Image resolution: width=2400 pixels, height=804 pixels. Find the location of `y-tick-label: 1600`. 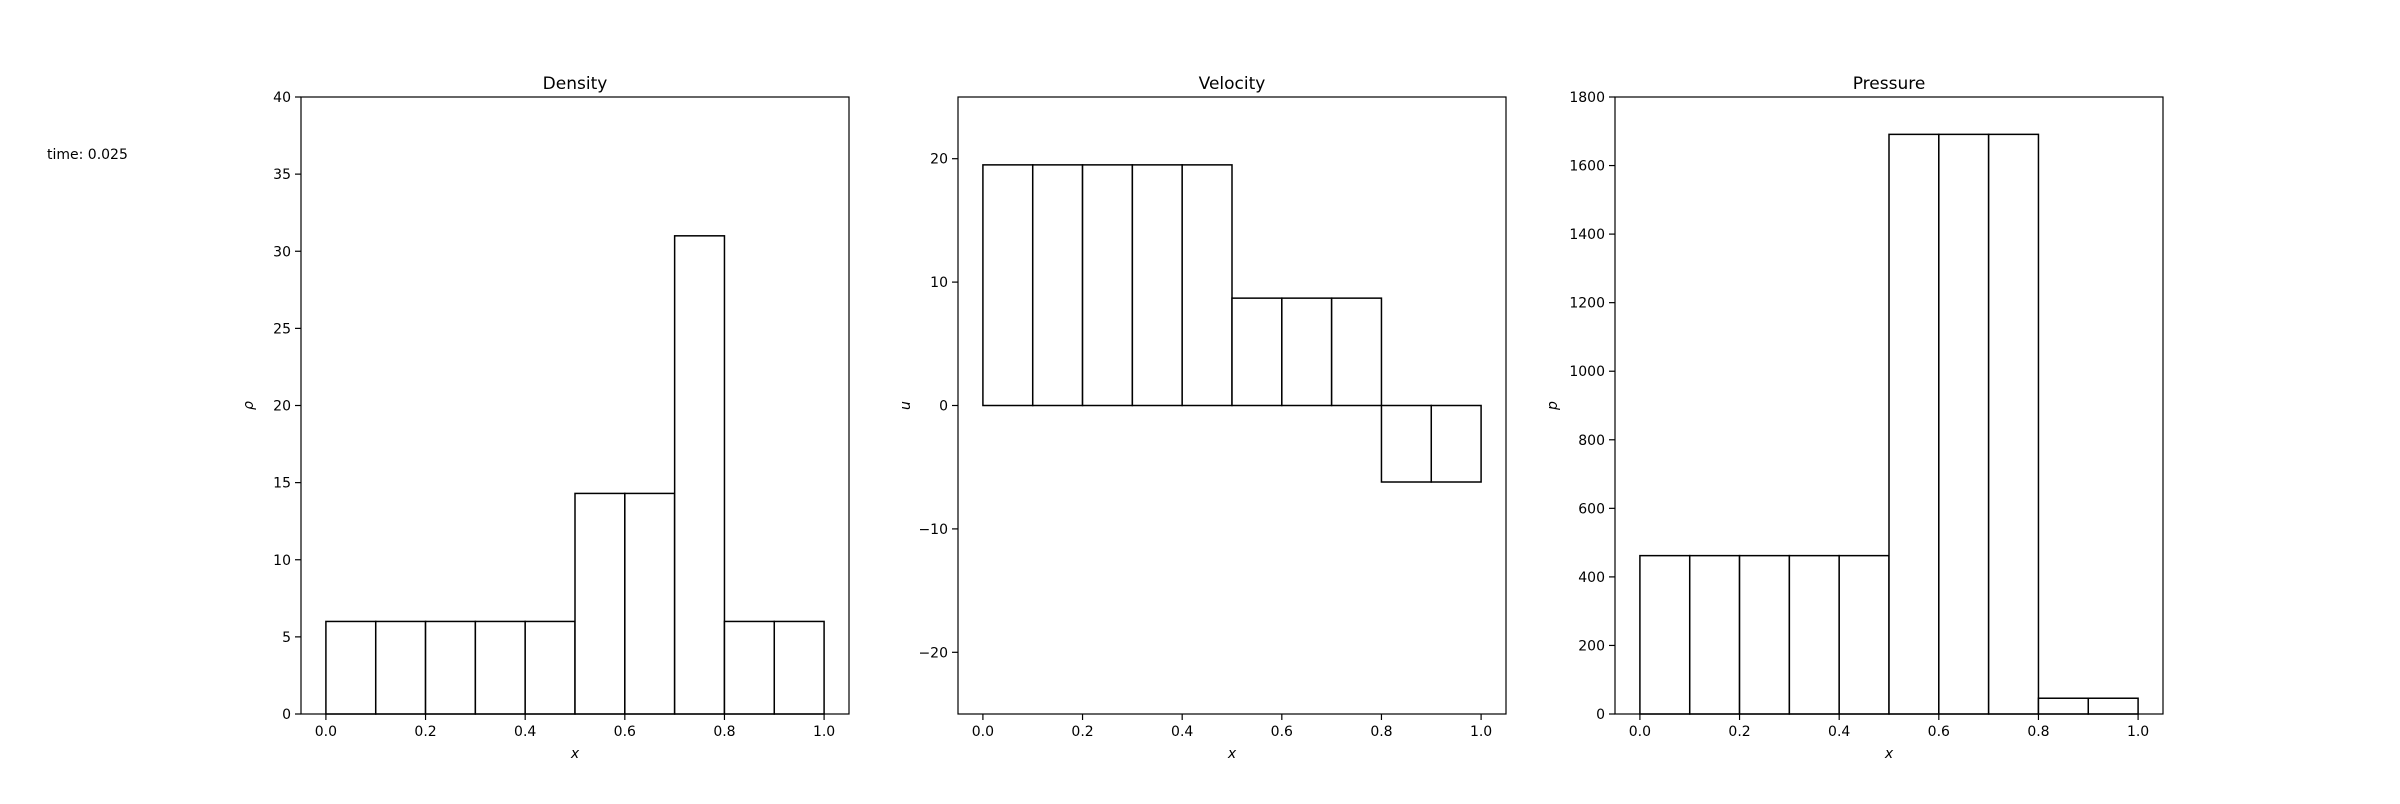

y-tick-label: 1600 is located at coordinates (1587, 167).